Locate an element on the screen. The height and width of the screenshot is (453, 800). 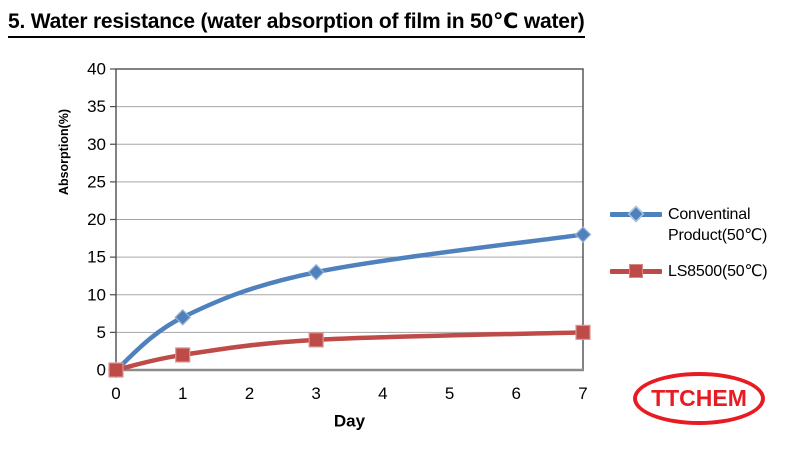
ttchem-logo-text: TTCHEM is located at coordinates (699, 398).